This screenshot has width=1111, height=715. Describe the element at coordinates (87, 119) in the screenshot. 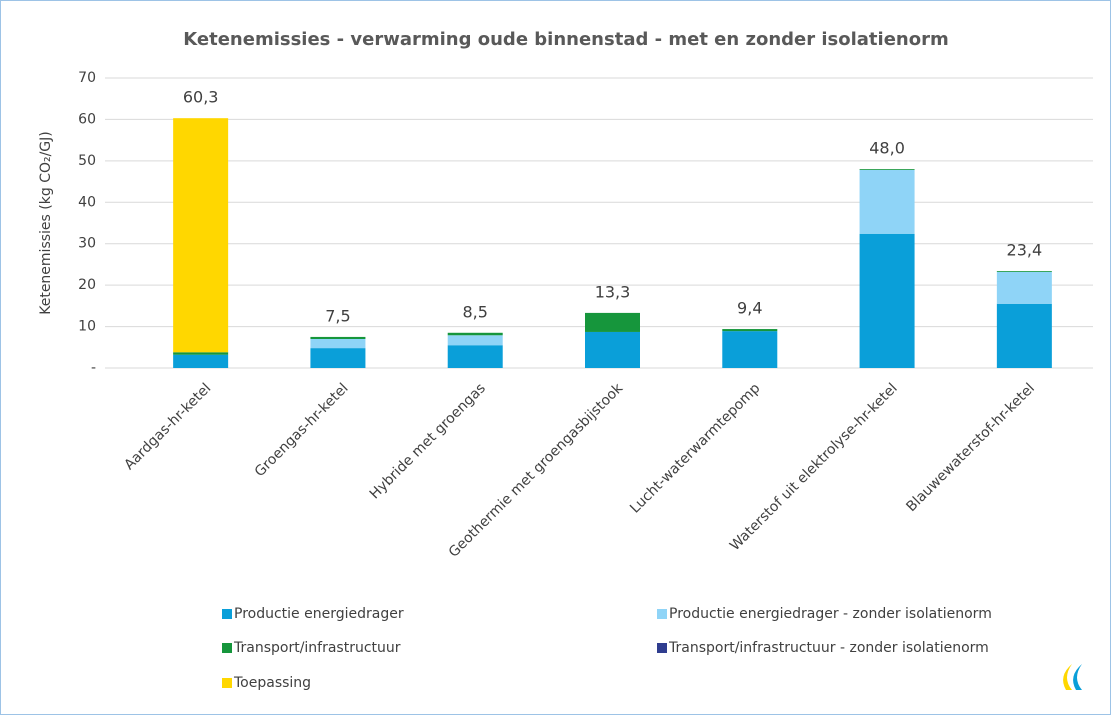

I see `y-tick-label: 60` at that location.